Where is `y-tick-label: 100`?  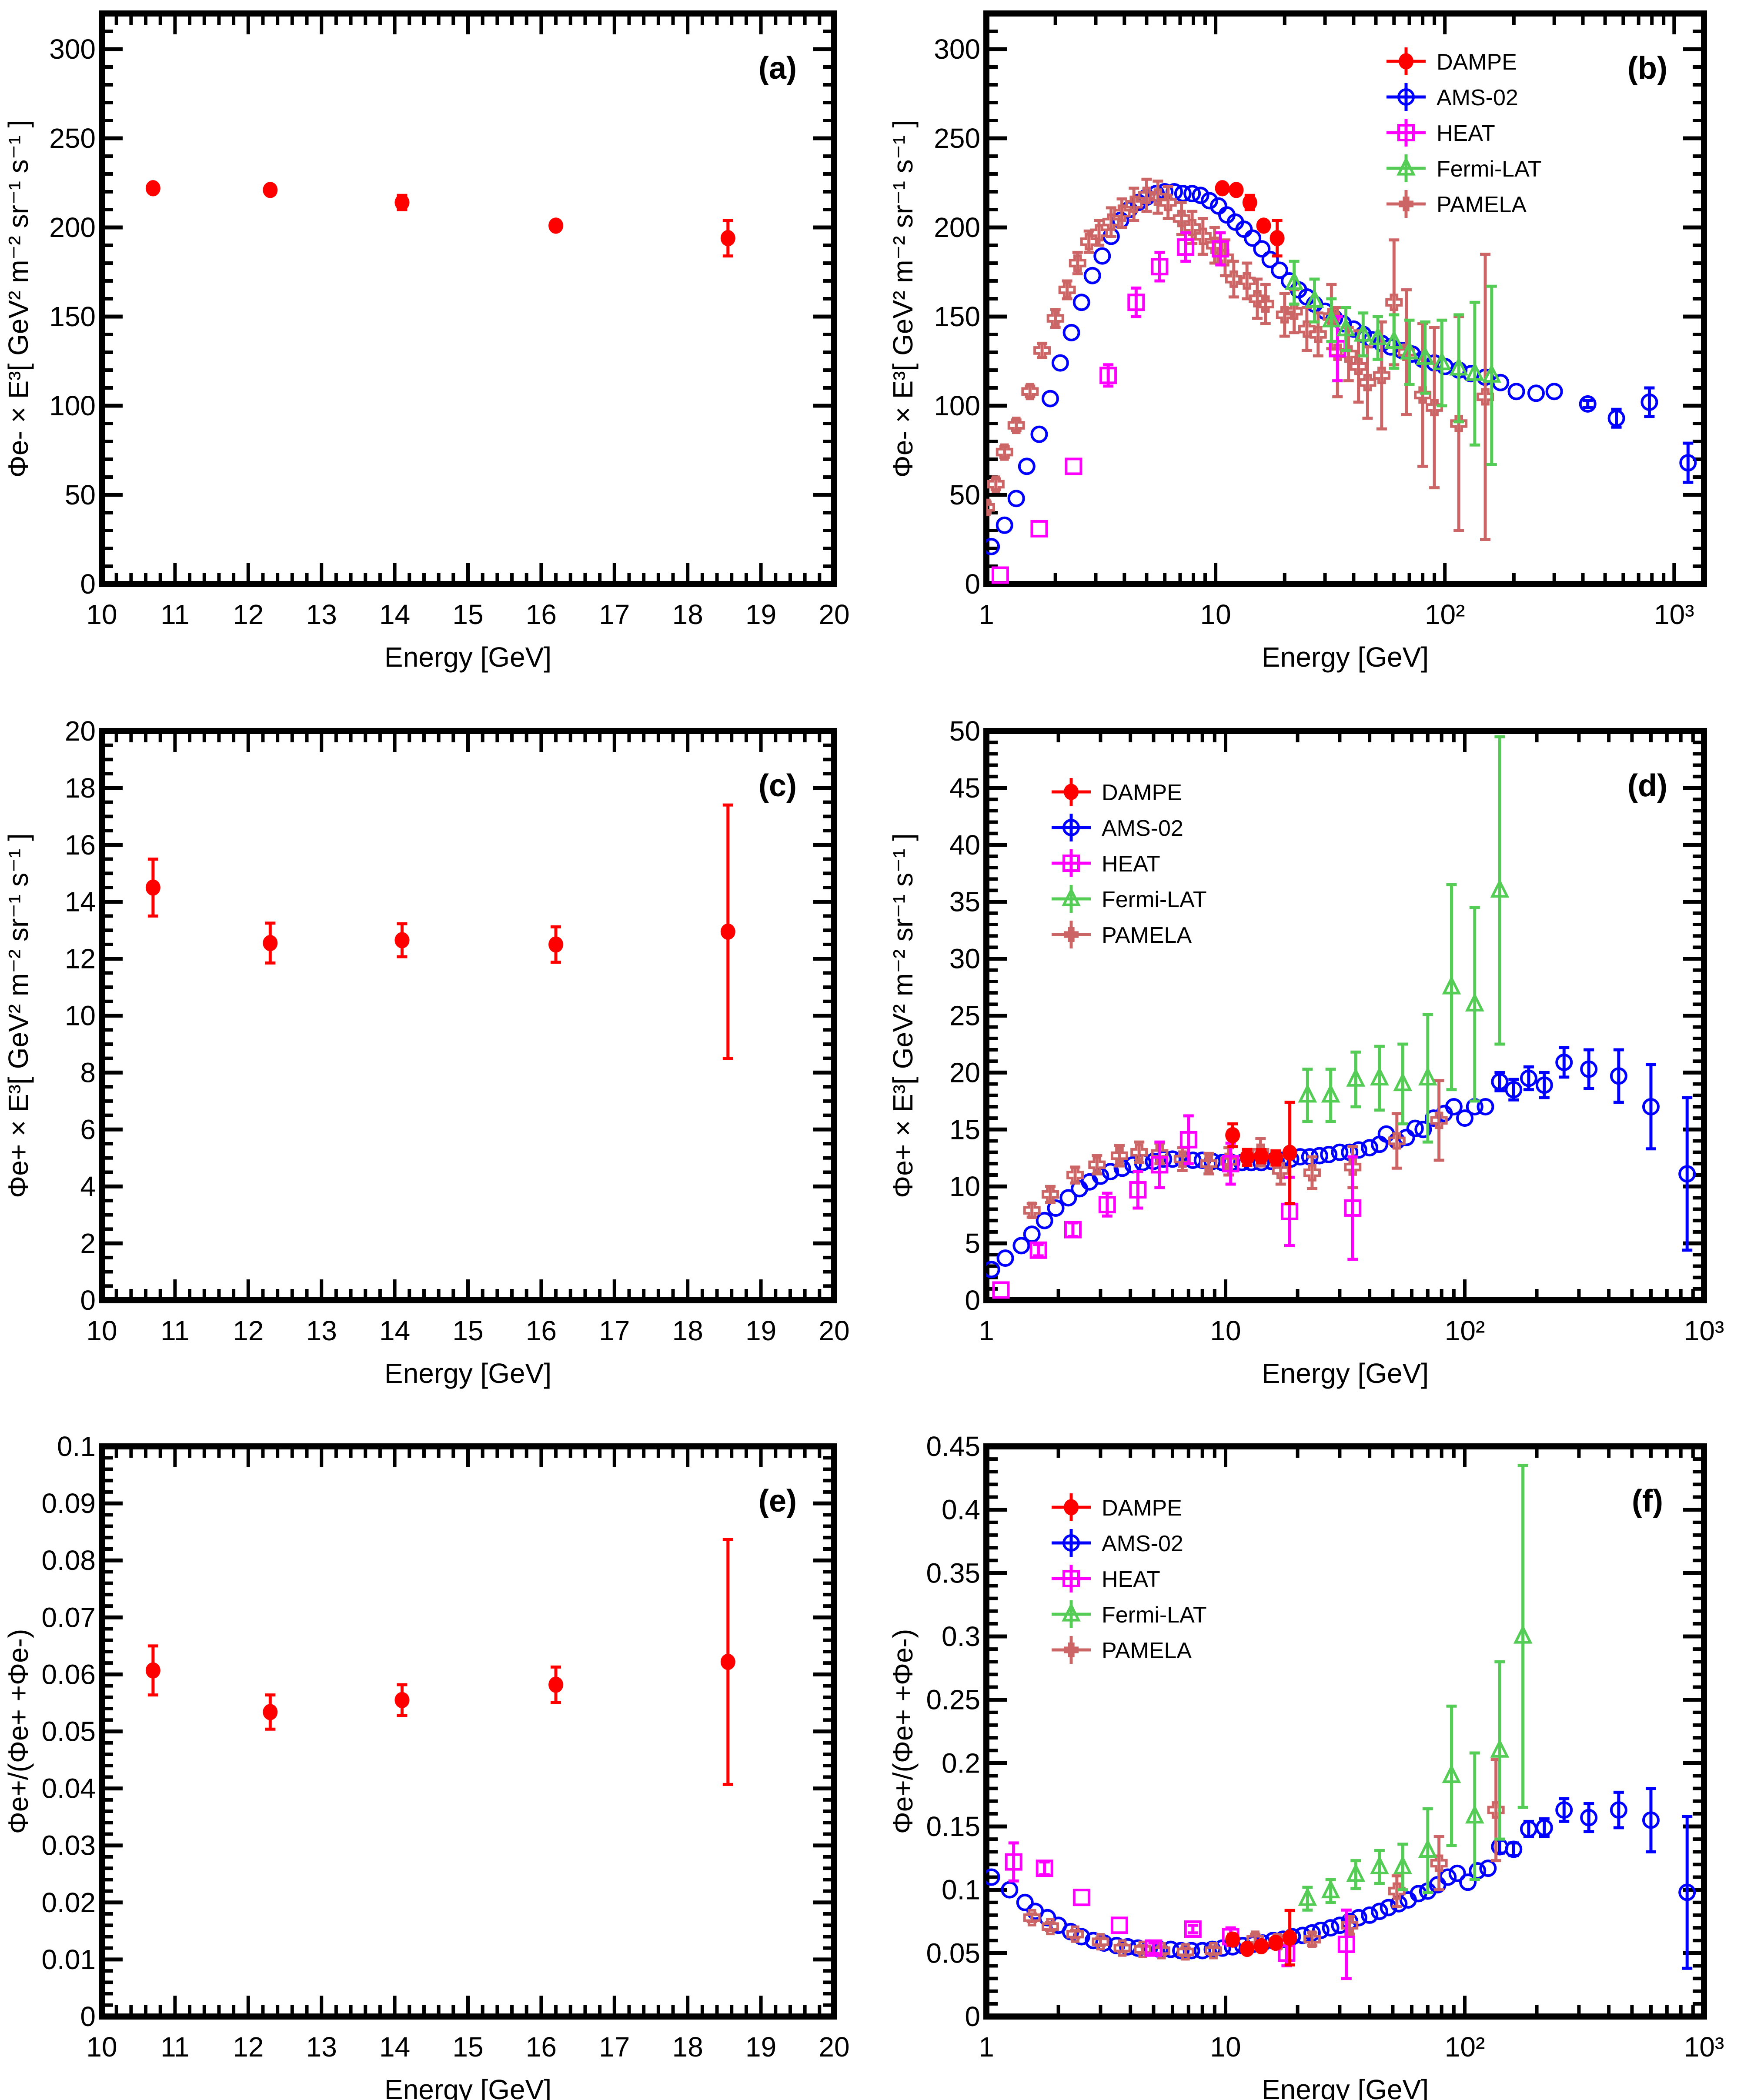
y-tick-label: 100 is located at coordinates (957, 405).